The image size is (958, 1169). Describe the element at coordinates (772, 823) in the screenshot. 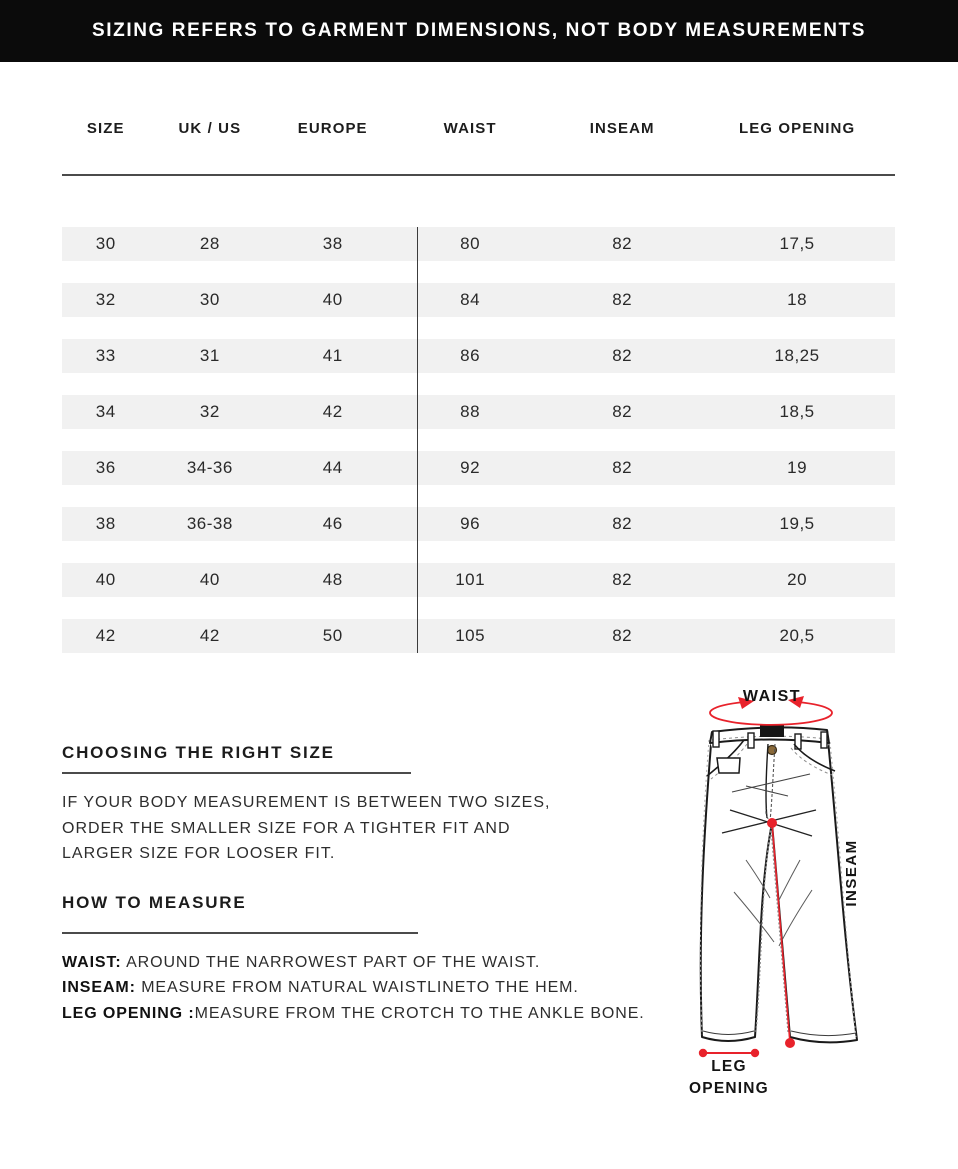

I see `inseam-dot-top` at that location.